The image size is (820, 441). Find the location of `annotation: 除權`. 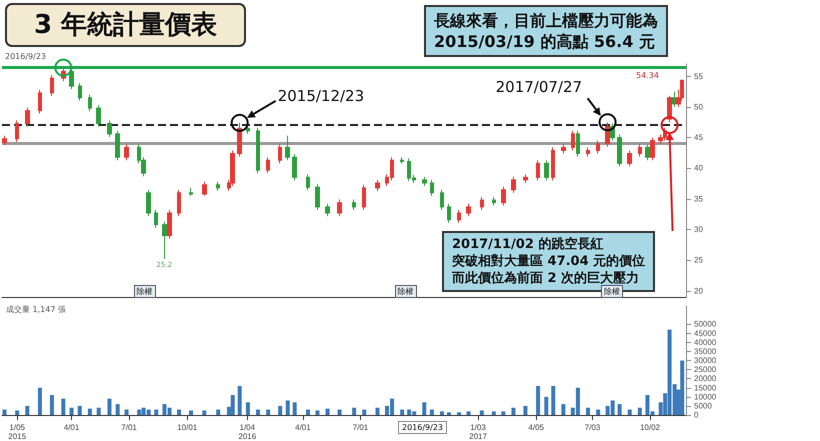

annotation: 除權 is located at coordinates (611, 291).